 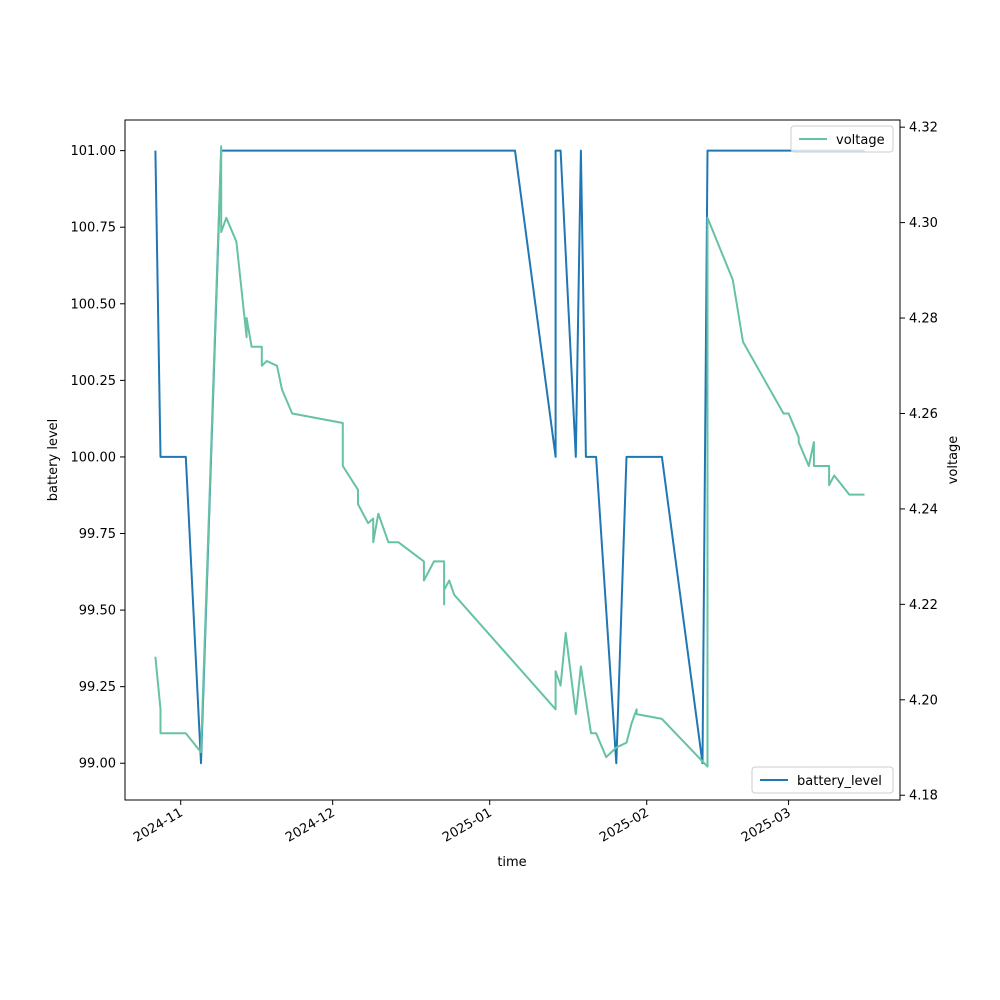 I want to click on right-y-tick-label: 4.18, so click(x=923, y=796).